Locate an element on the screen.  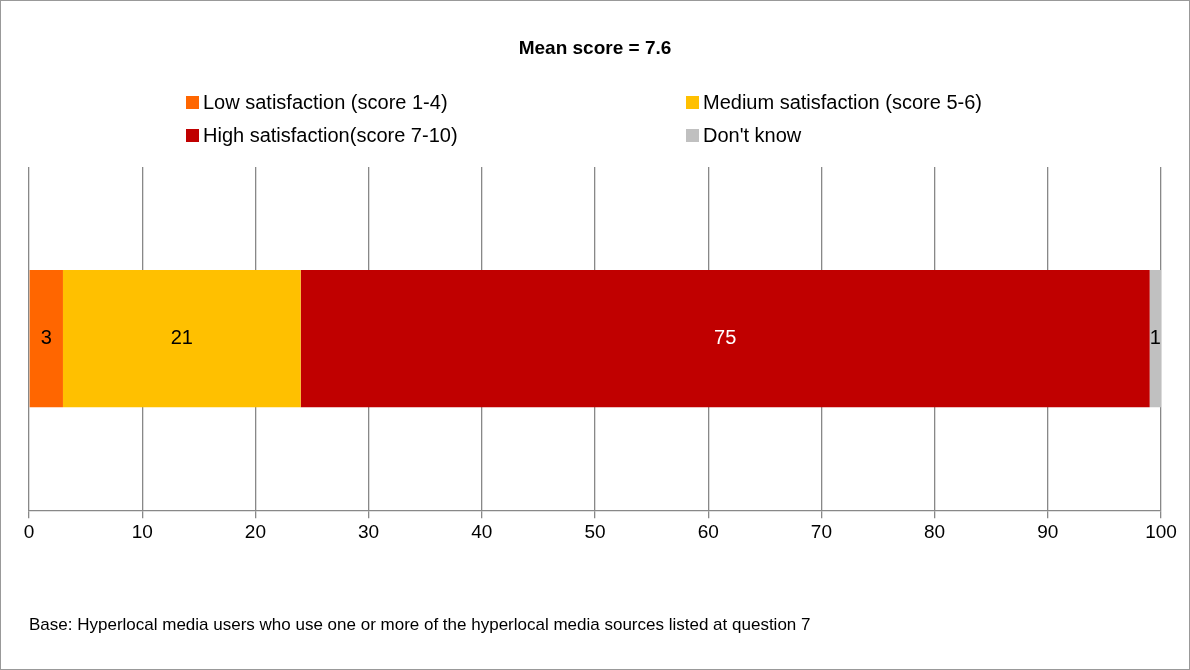
x-tick-label: 20 is located at coordinates (255, 531).